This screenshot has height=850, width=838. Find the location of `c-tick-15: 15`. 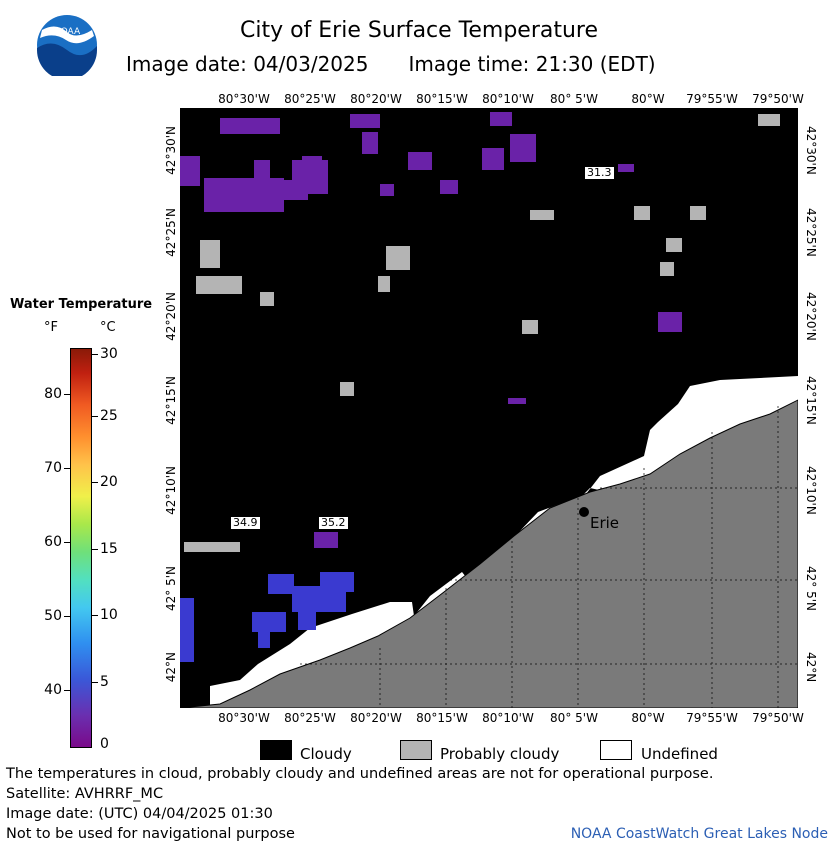

c-tick-15: 15 is located at coordinates (109, 549).